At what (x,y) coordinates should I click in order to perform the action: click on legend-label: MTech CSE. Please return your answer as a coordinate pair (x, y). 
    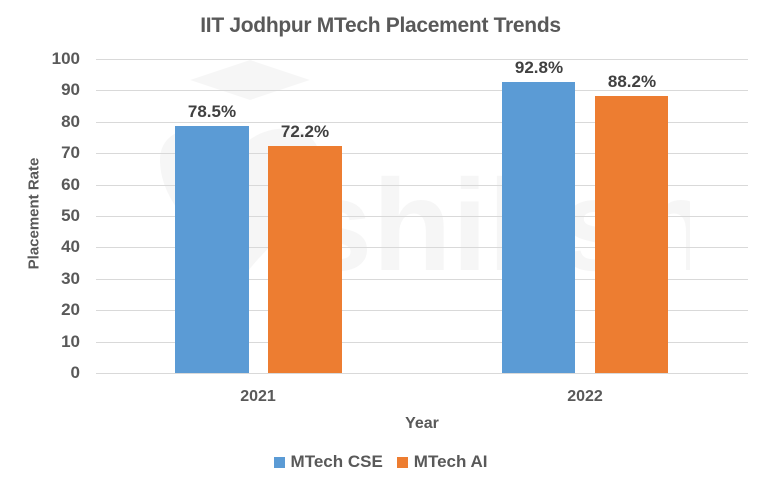
    Looking at the image, I should click on (336, 461).